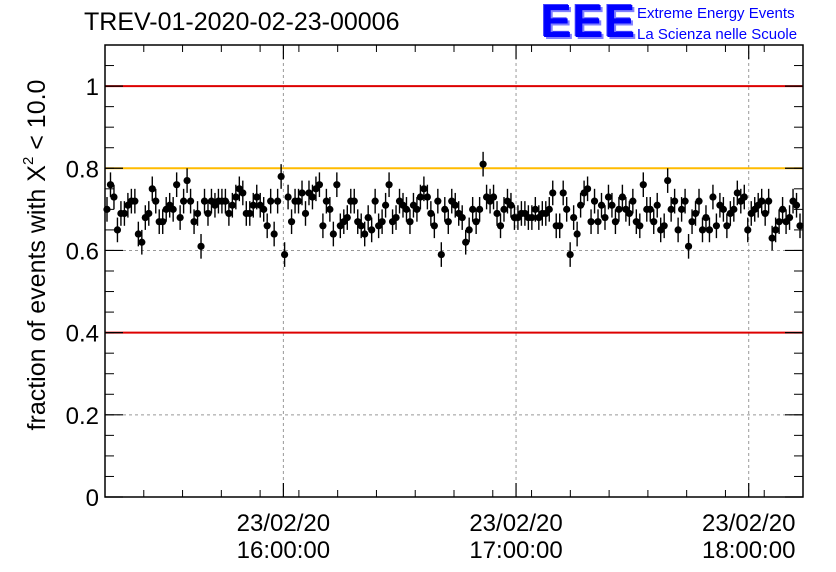 Image resolution: width=836 pixels, height=572 pixels. What do you see at coordinates (28, 161) in the screenshot?
I see `y-axis-label-sup: 2` at bounding box center [28, 161].